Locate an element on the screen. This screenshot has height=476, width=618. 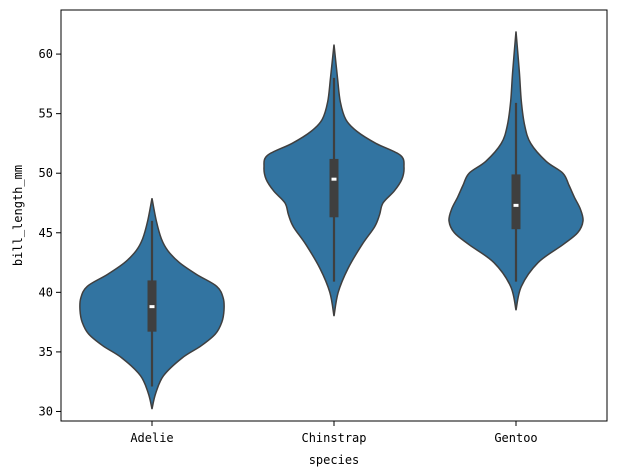
y-tick-label: 45 is located at coordinates (46, 233).